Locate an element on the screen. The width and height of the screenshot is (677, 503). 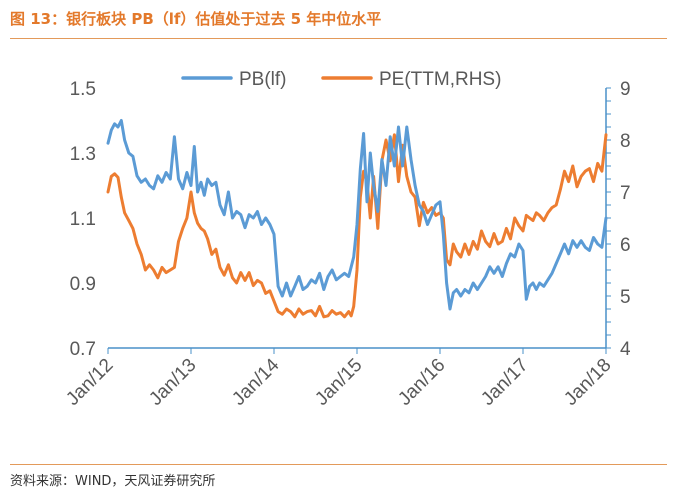
left-axis-tick-label: 1.5 is located at coordinates (83, 89).